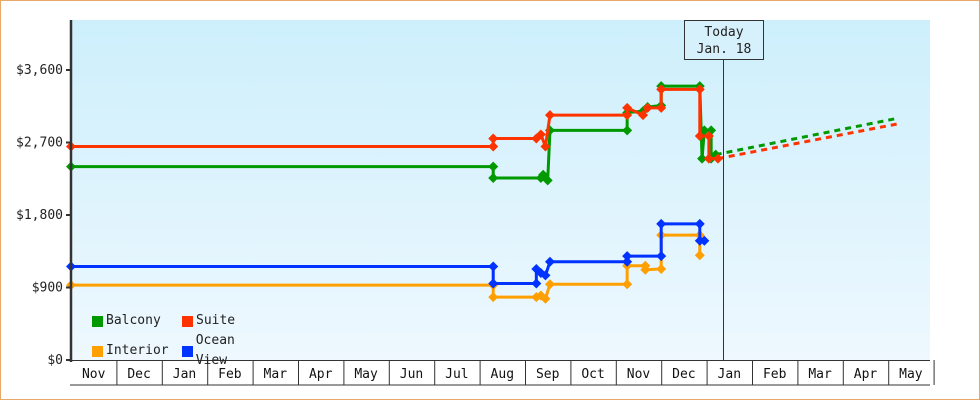  Describe the element at coordinates (39, 215) in the screenshot. I see `y-tick-label: $1,800` at that location.